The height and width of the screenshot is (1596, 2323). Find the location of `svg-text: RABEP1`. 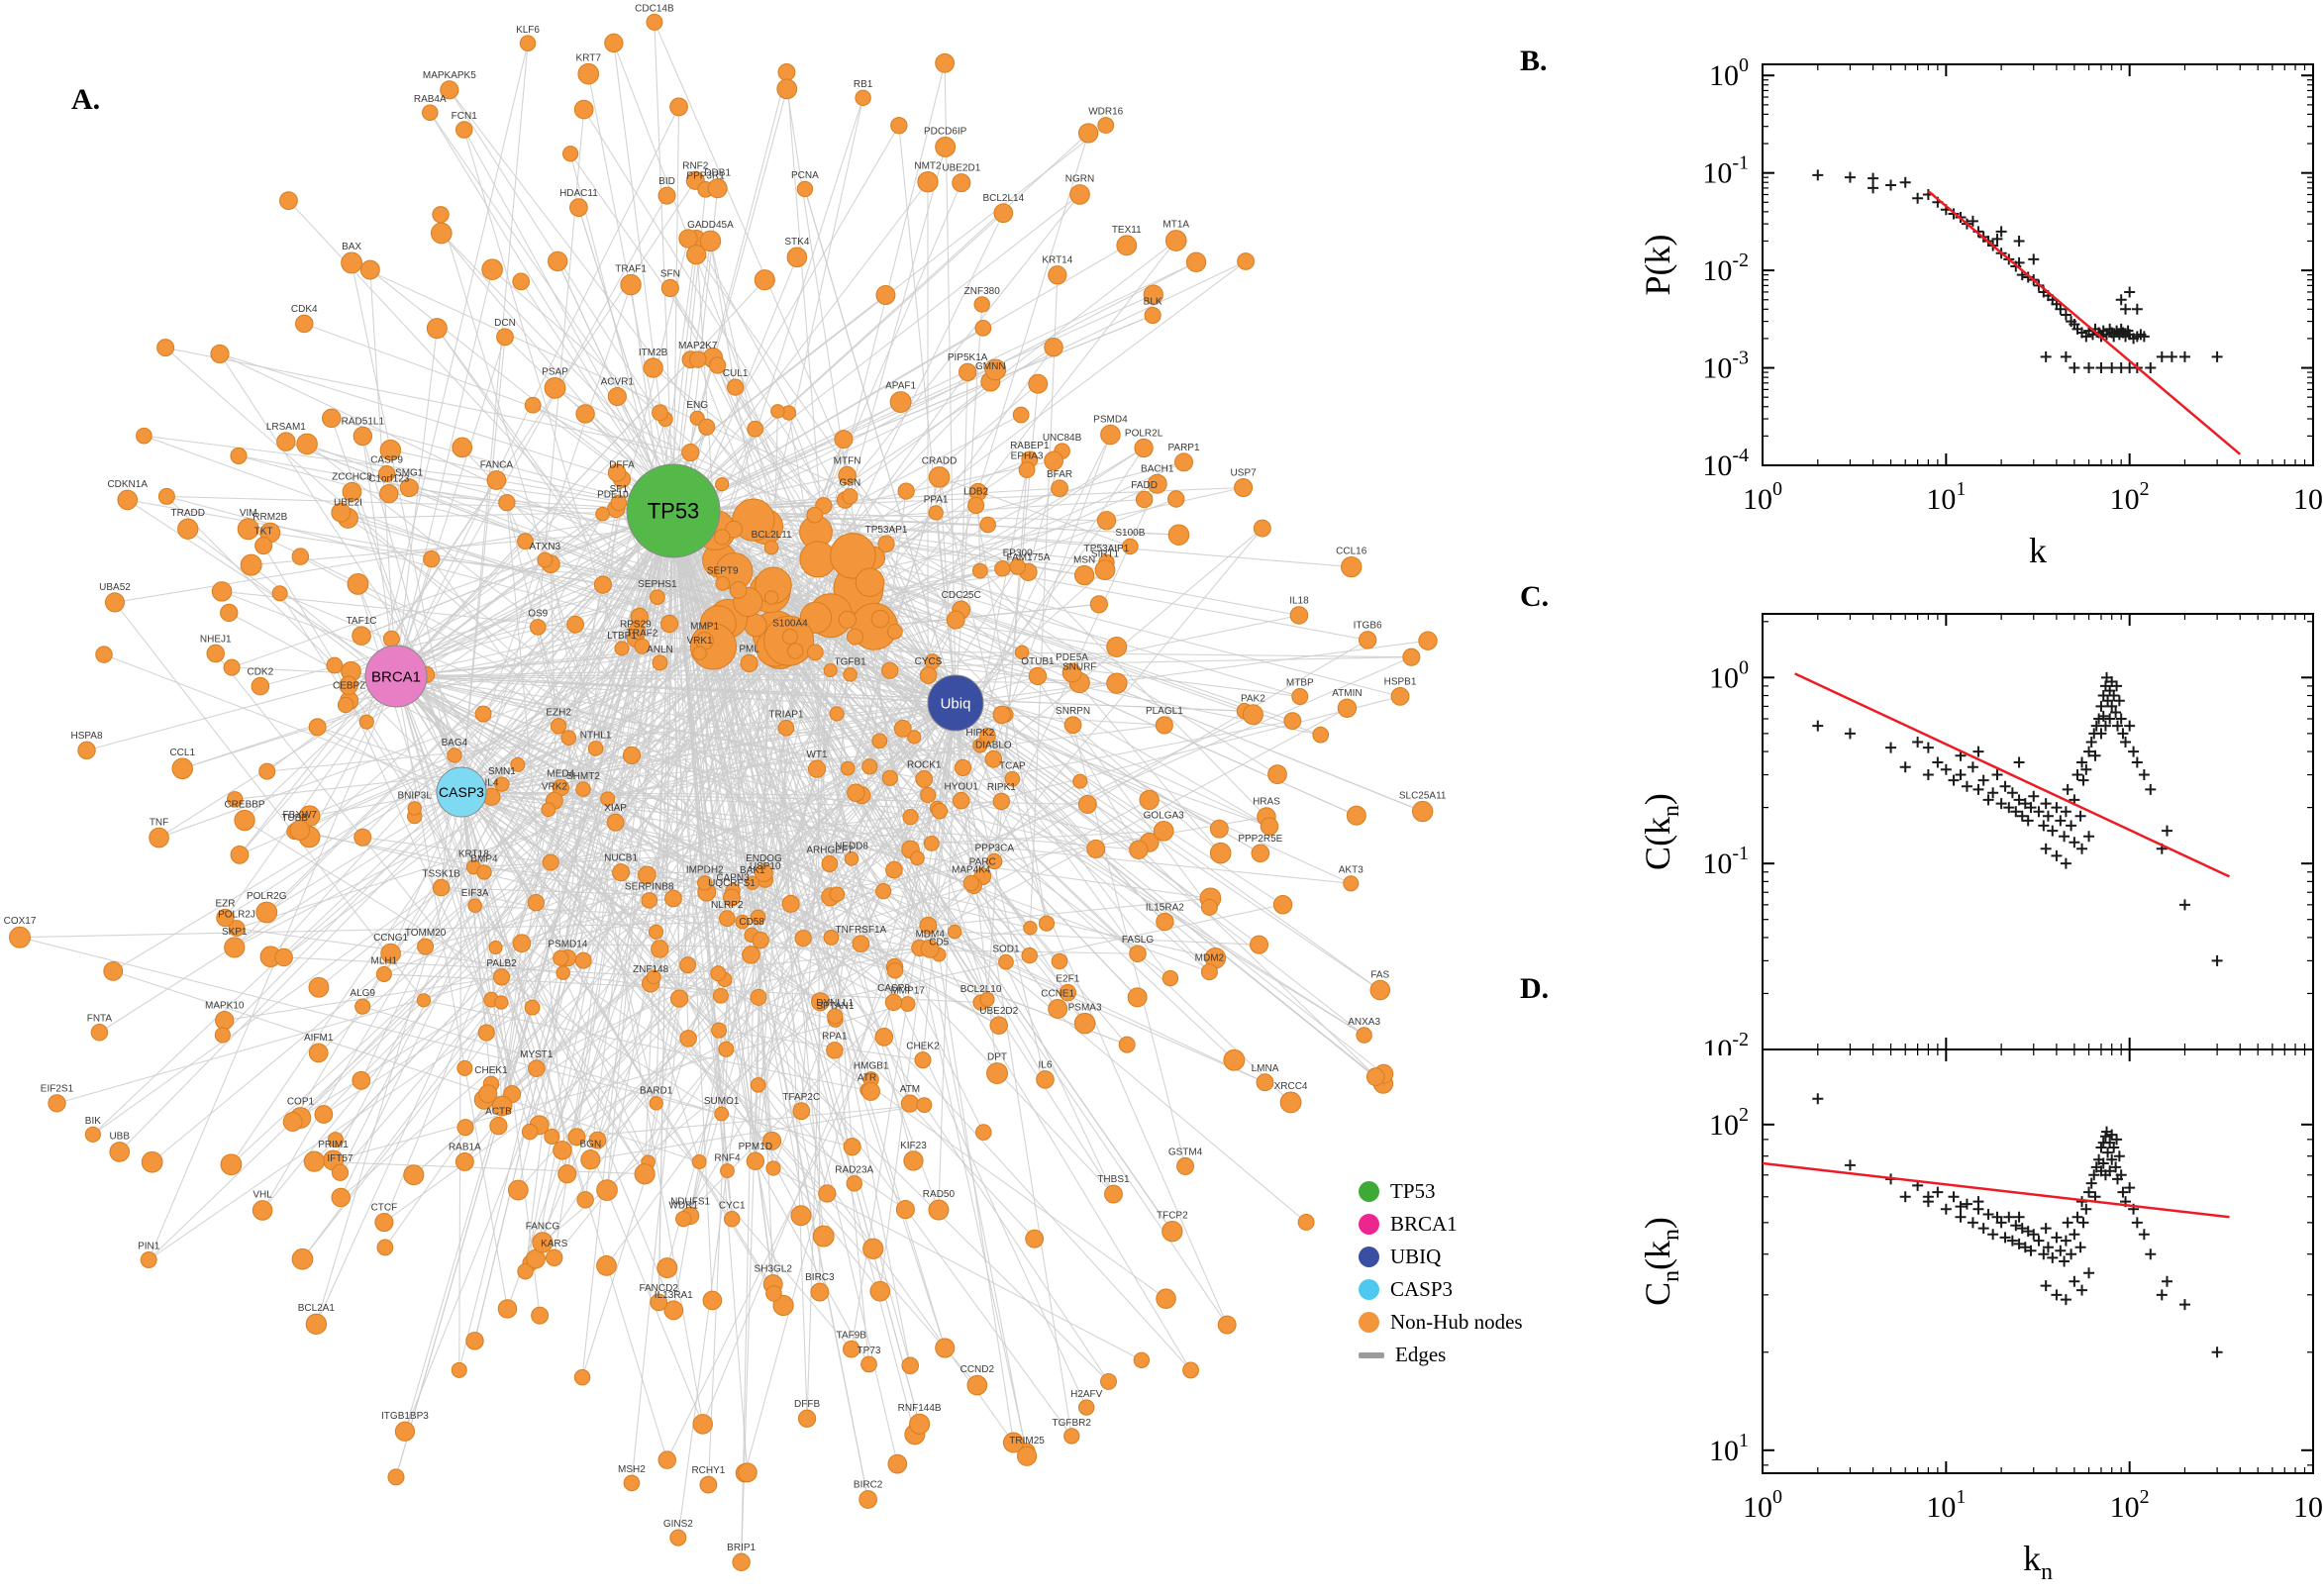

svg-text: RABEP1 is located at coordinates (1030, 446).